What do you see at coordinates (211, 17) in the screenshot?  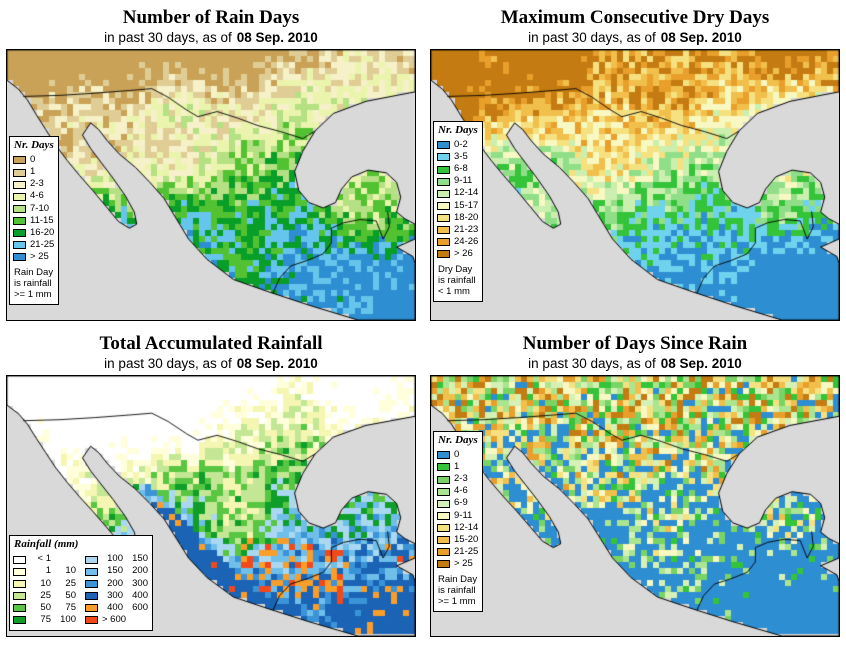 I see `panel-title: Number of Rain Days` at bounding box center [211, 17].